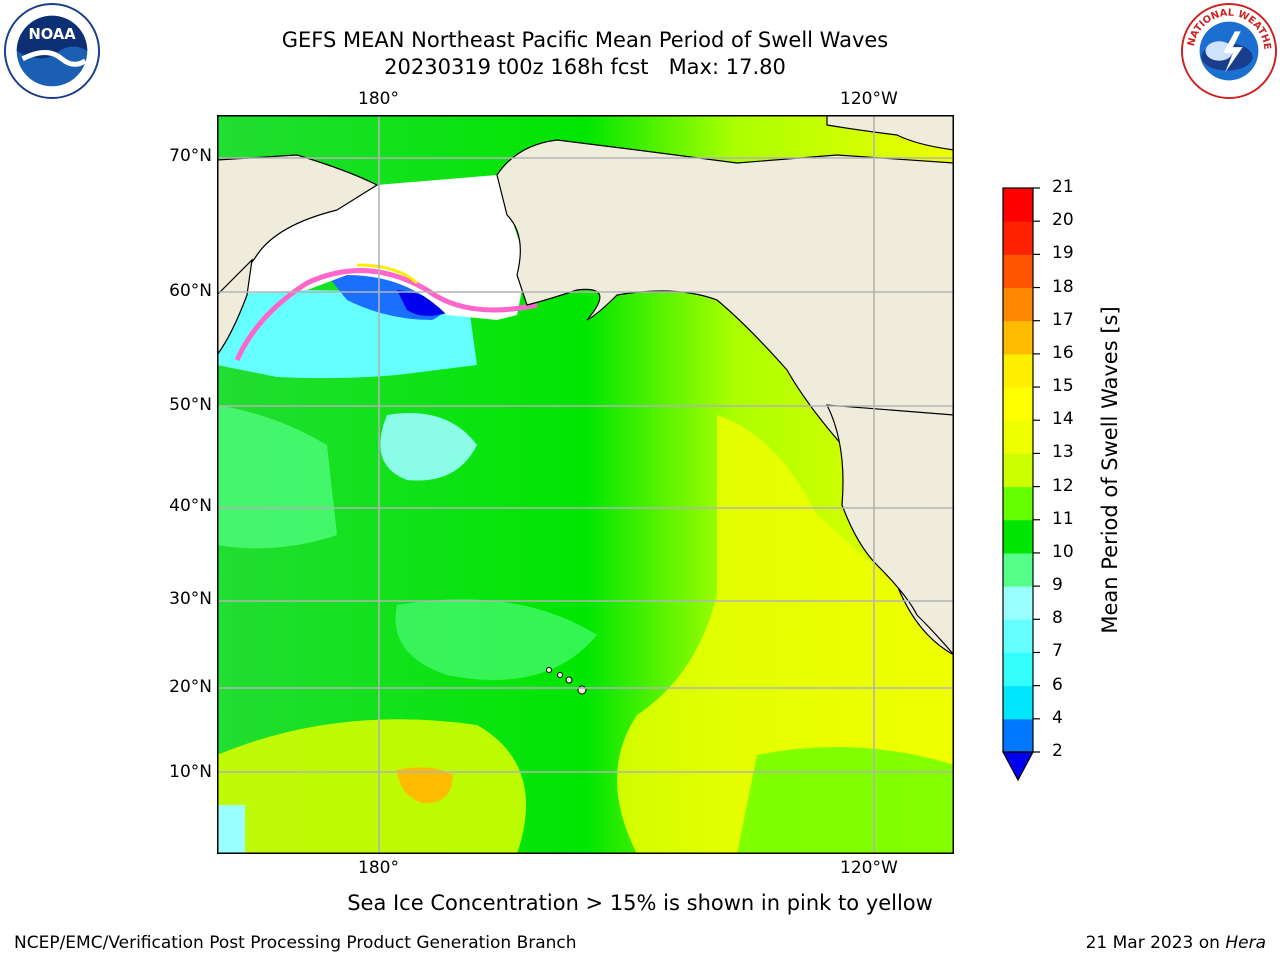 Image resolution: width=1280 pixels, height=960 pixels. Describe the element at coordinates (1063, 253) in the screenshot. I see `colorbar-tick-label: 19` at that location.